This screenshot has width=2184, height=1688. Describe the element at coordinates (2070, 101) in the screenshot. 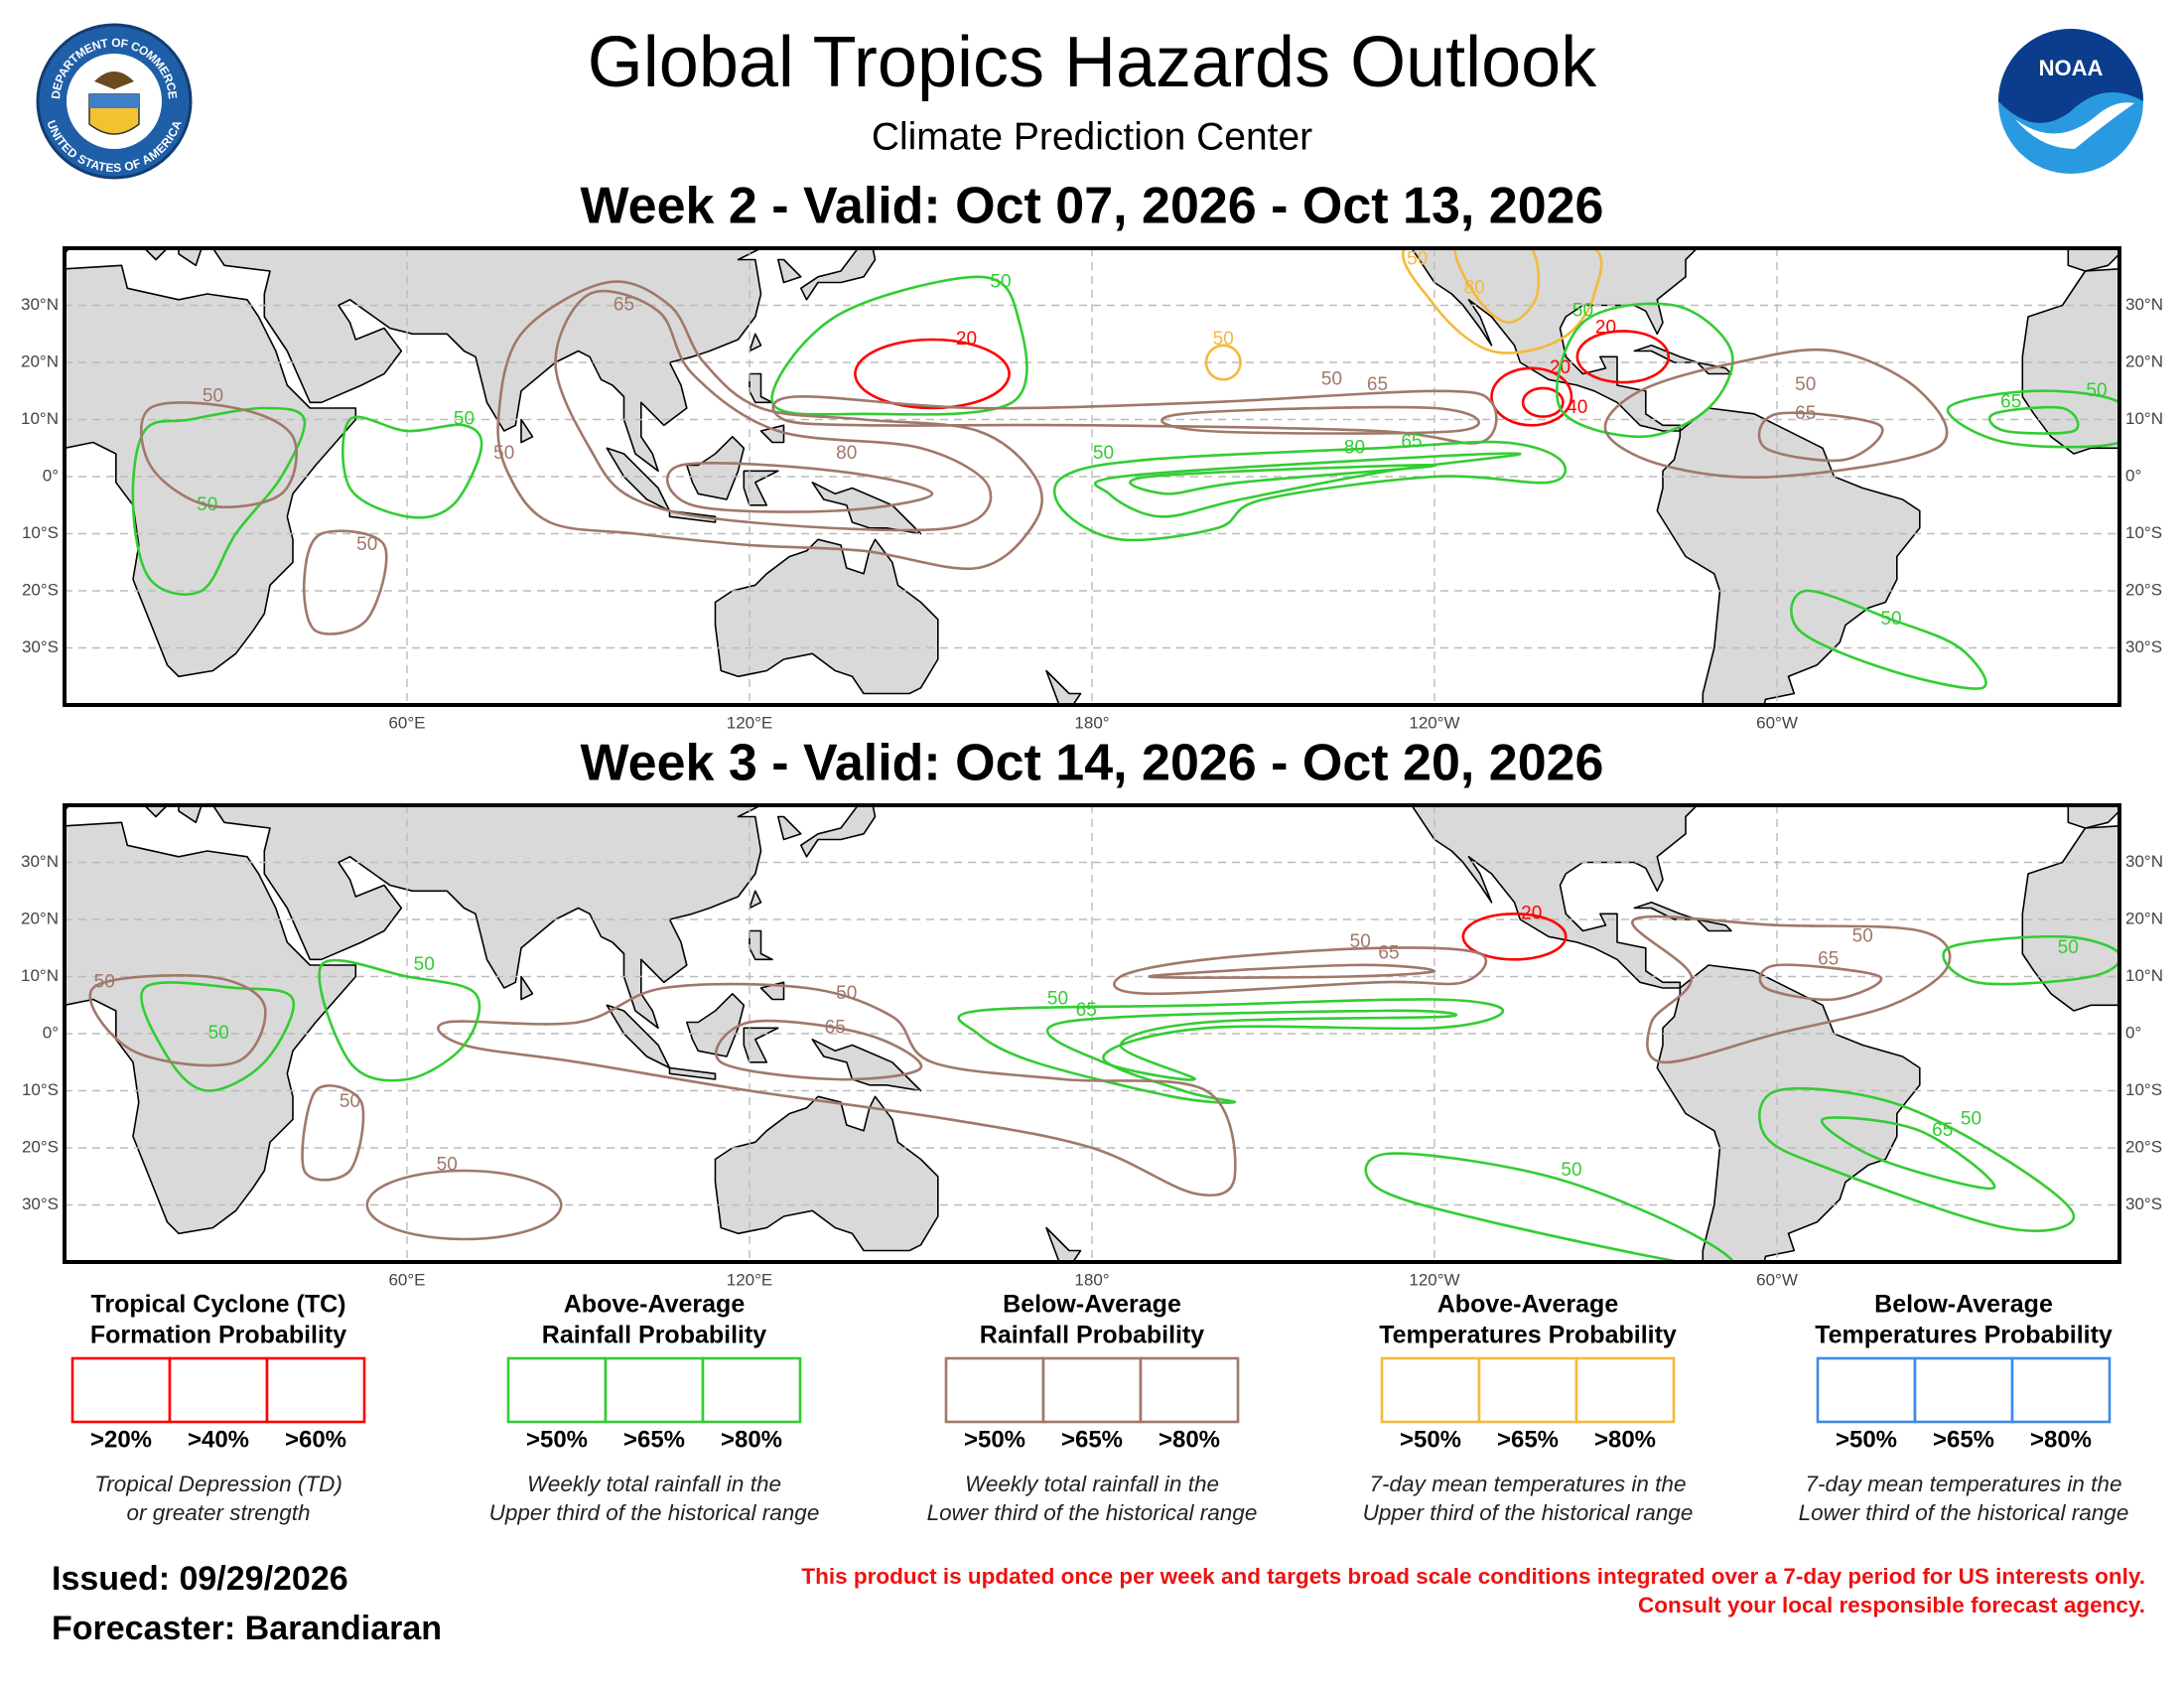

I see `noaa-logo: NOAA` at that location.